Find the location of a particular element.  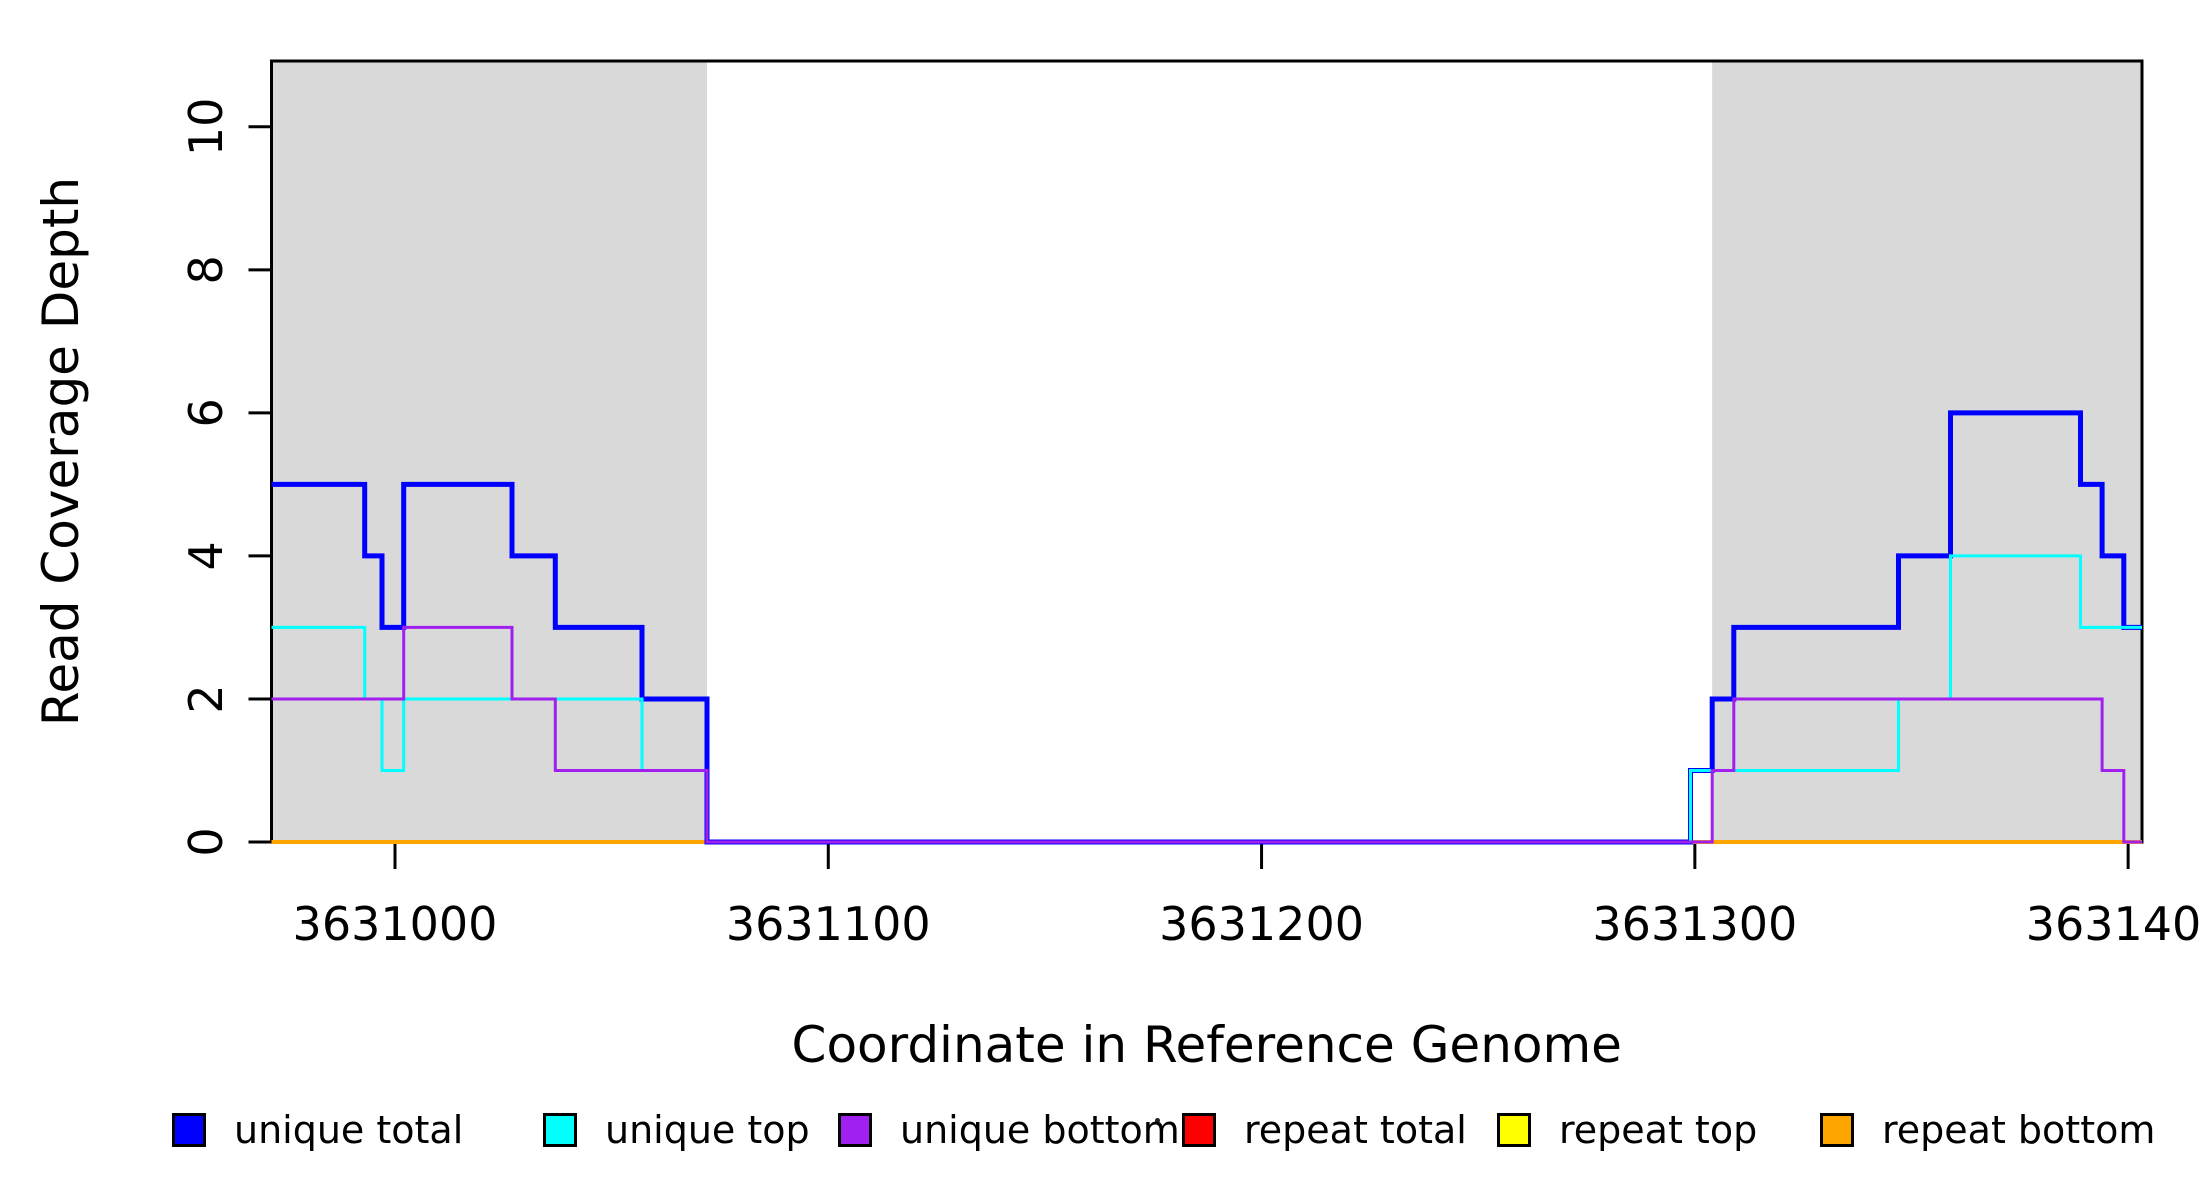

legend-label-unique-bottom: unique bottom is located at coordinates (1040, 1130).